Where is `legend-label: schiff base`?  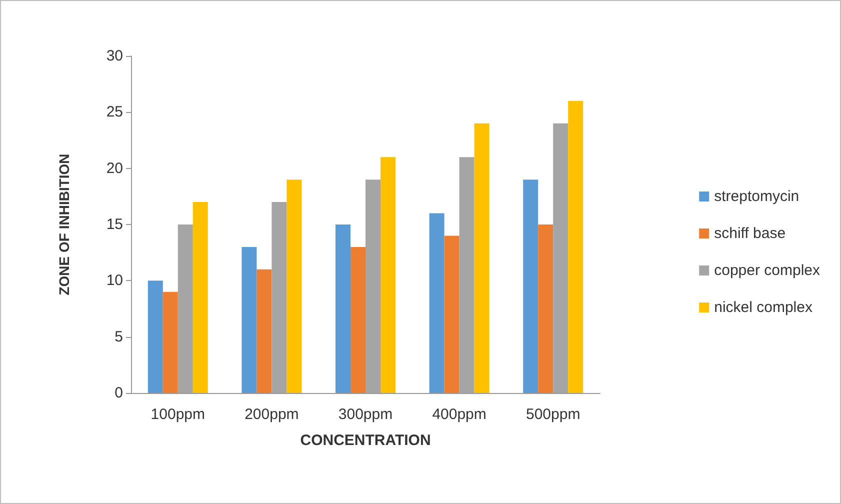
legend-label: schiff base is located at coordinates (750, 233).